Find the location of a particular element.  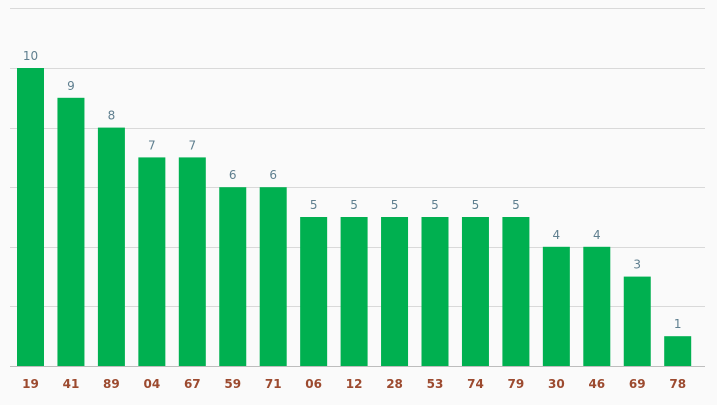

category-label-28: 28 is located at coordinates (394, 384).